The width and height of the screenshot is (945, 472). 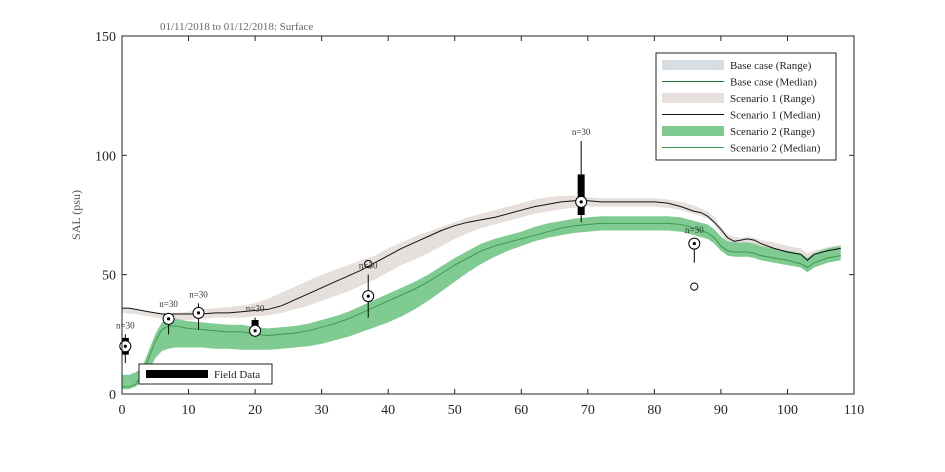 I want to click on x-tick-label: 0, so click(x=122, y=410).